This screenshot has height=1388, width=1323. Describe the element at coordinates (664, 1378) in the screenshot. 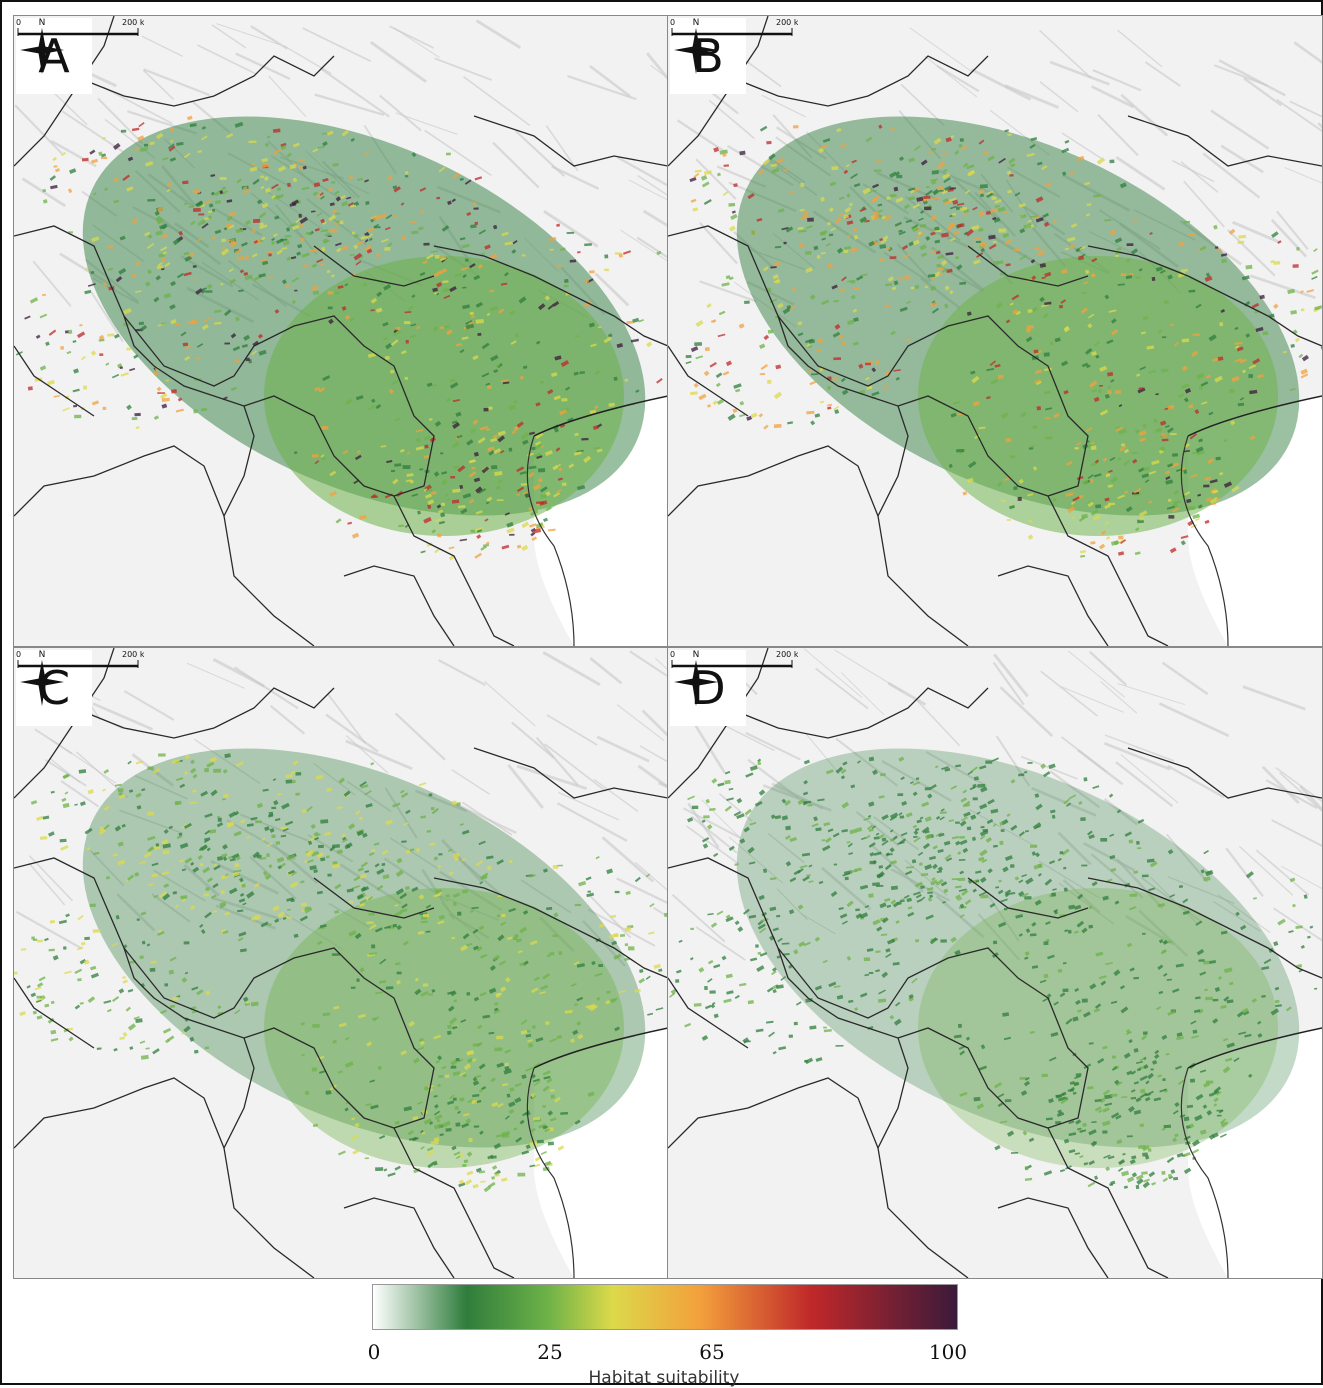

I see `legend-title: Habitat suitability` at that location.